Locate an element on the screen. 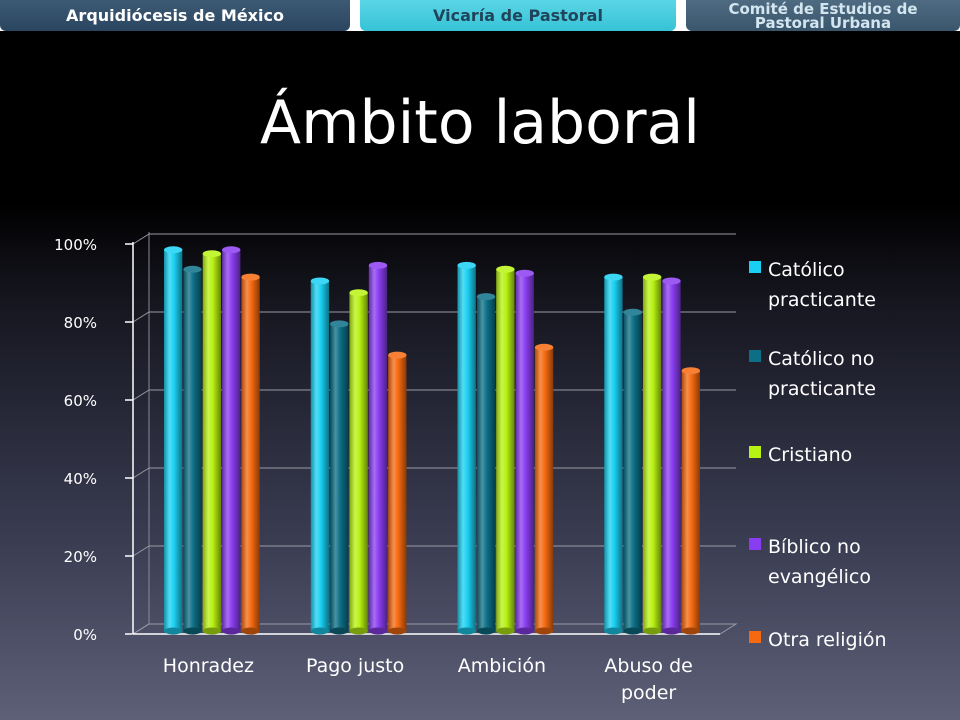 The width and height of the screenshot is (960, 720). x-tick-label: Abuso de is located at coordinates (648, 666).